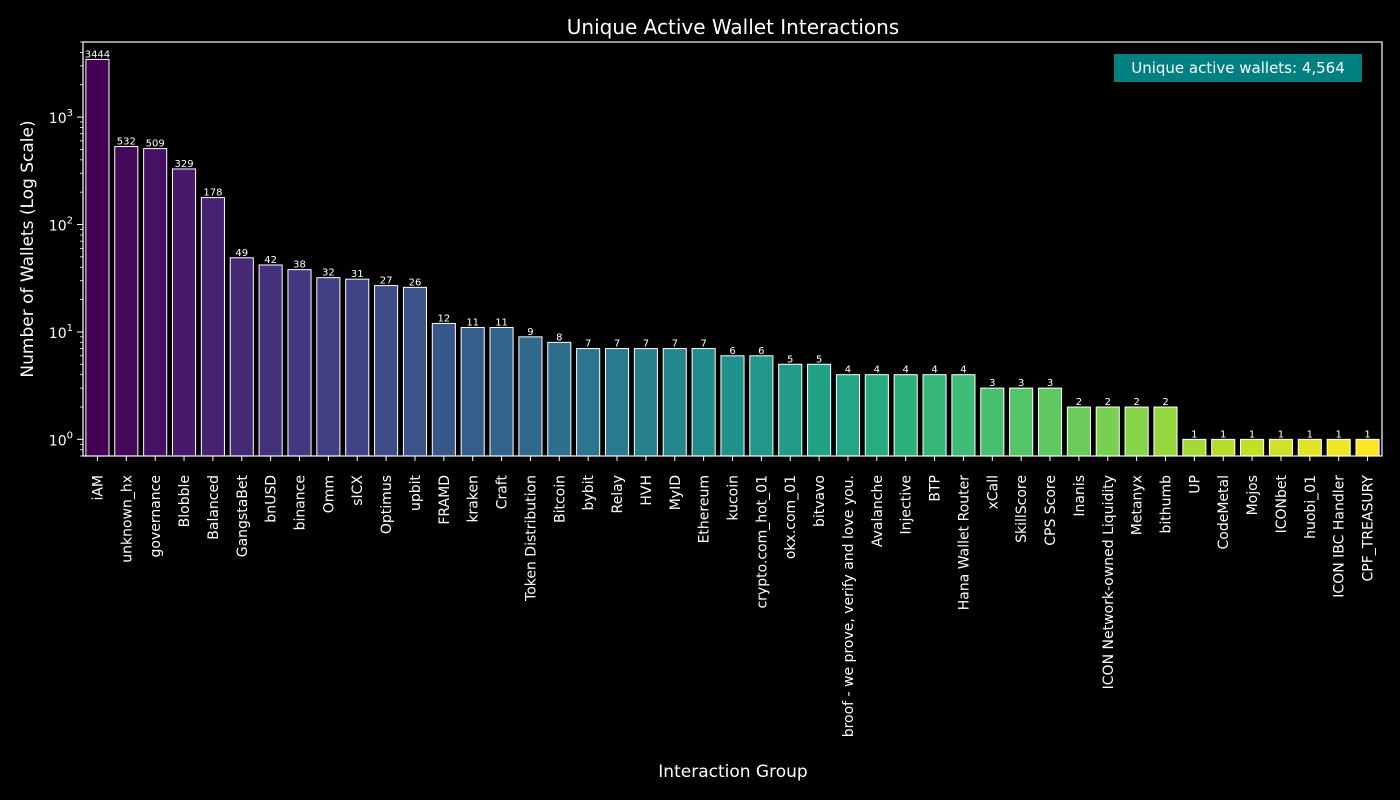 The width and height of the screenshot is (1400, 800). I want to click on x-tick-label: SkillScore, so click(1022, 509).